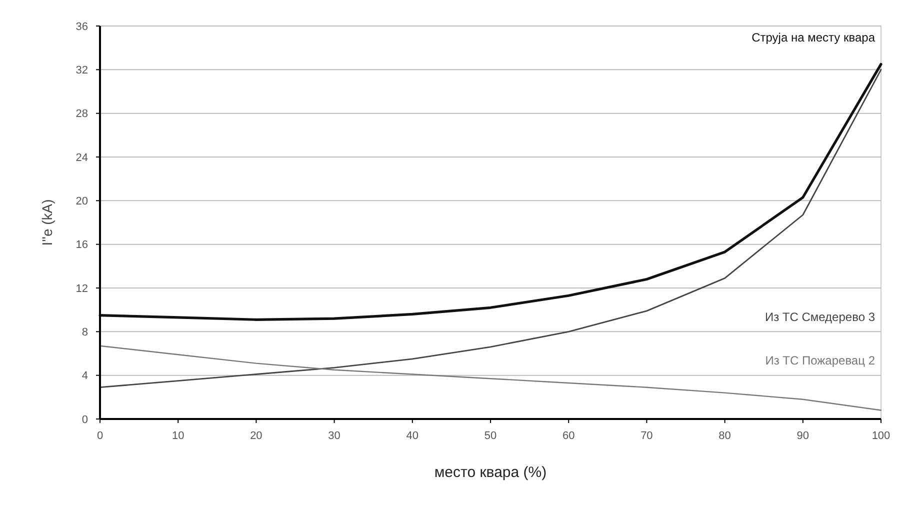  I want to click on x-tick-label: 30, so click(334, 436).